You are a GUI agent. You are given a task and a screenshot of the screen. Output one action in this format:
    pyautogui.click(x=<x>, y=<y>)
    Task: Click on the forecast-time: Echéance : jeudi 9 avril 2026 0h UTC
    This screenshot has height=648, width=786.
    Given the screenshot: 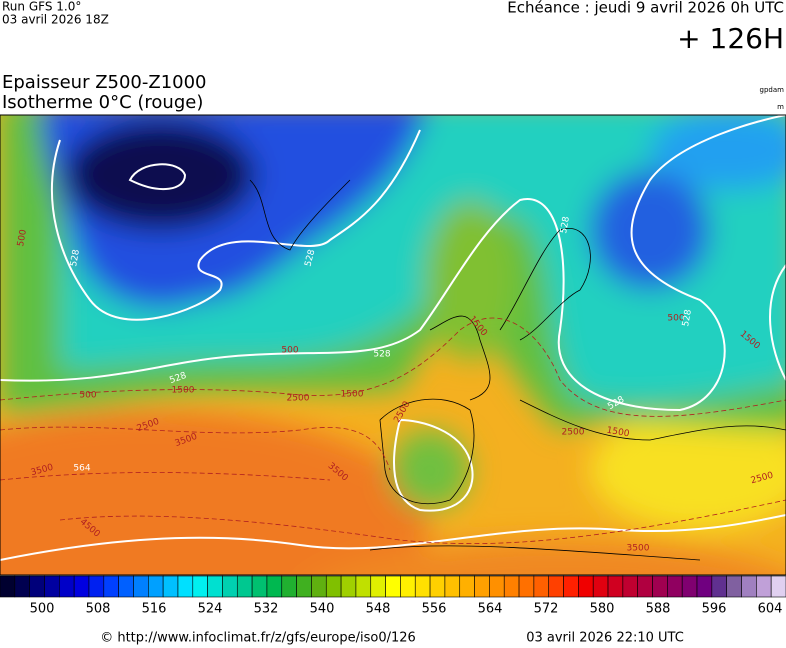 What is the action you would take?
    pyautogui.click(x=645, y=8)
    